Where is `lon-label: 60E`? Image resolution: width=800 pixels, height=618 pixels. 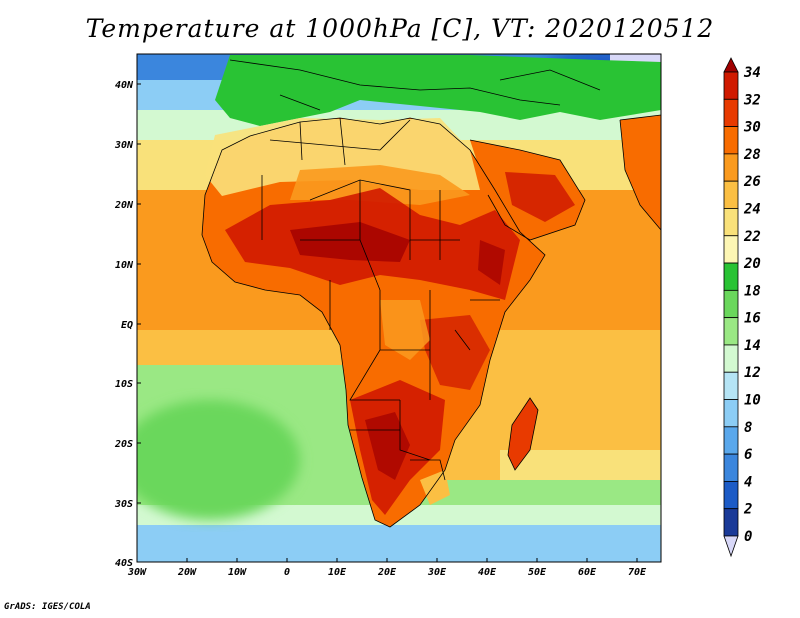
lon-label: 60E is located at coordinates (587, 572).